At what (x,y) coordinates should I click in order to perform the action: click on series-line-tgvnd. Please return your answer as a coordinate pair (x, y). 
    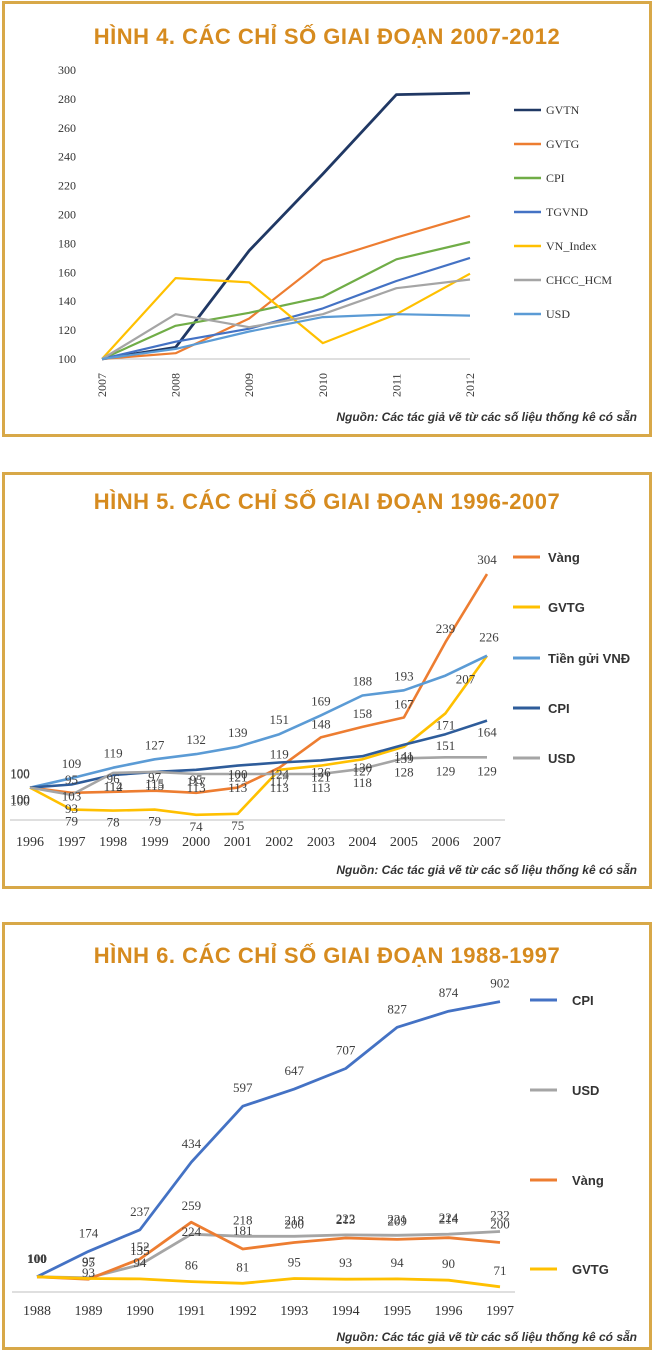
    Looking at the image, I should click on (286, 308).